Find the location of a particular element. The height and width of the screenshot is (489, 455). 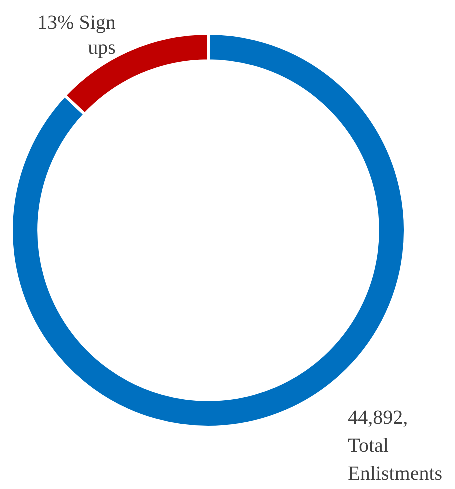

slice-label: 13% Sign ups is located at coordinates (77, 35).